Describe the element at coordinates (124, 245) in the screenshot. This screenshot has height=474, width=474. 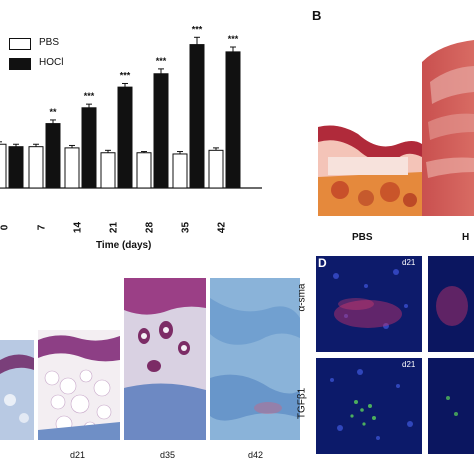
I see `x-axis-title: Time (days)` at that location.